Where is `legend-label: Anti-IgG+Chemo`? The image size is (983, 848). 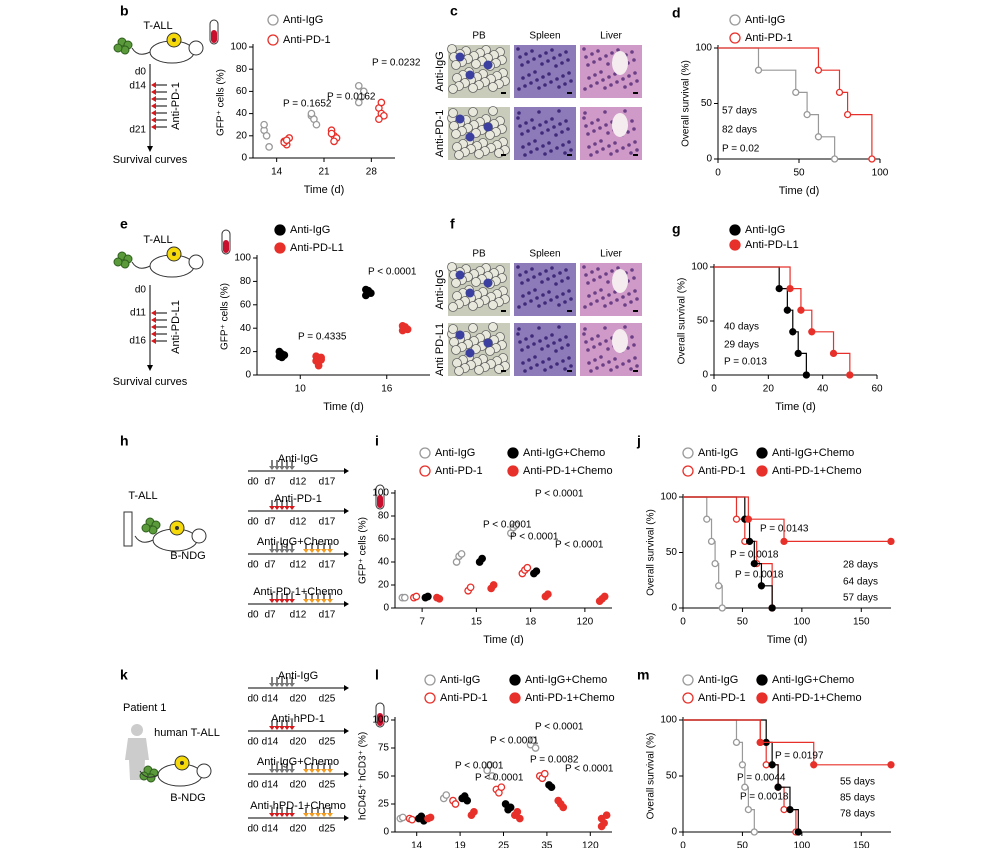
legend-label: Anti-IgG+Chemo is located at coordinates (813, 680).